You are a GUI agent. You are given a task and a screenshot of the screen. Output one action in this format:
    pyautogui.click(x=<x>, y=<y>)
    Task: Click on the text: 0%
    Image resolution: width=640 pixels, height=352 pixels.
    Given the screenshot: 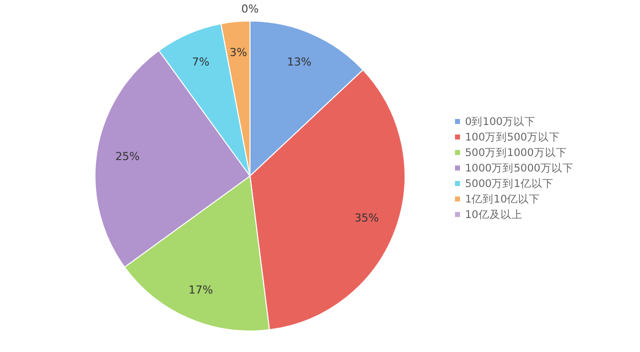 What is the action you would take?
    pyautogui.click(x=250, y=9)
    